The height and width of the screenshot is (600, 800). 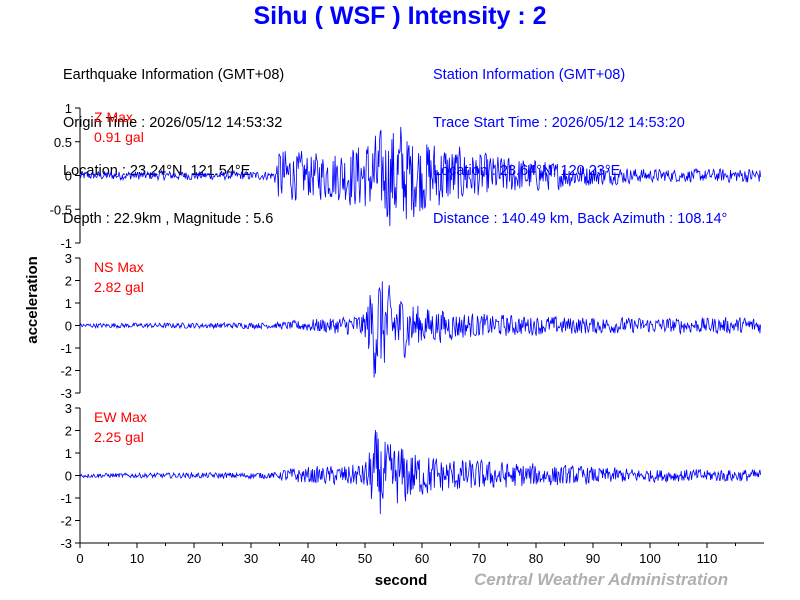 I want to click on x-axis-title: second, so click(x=401, y=580).